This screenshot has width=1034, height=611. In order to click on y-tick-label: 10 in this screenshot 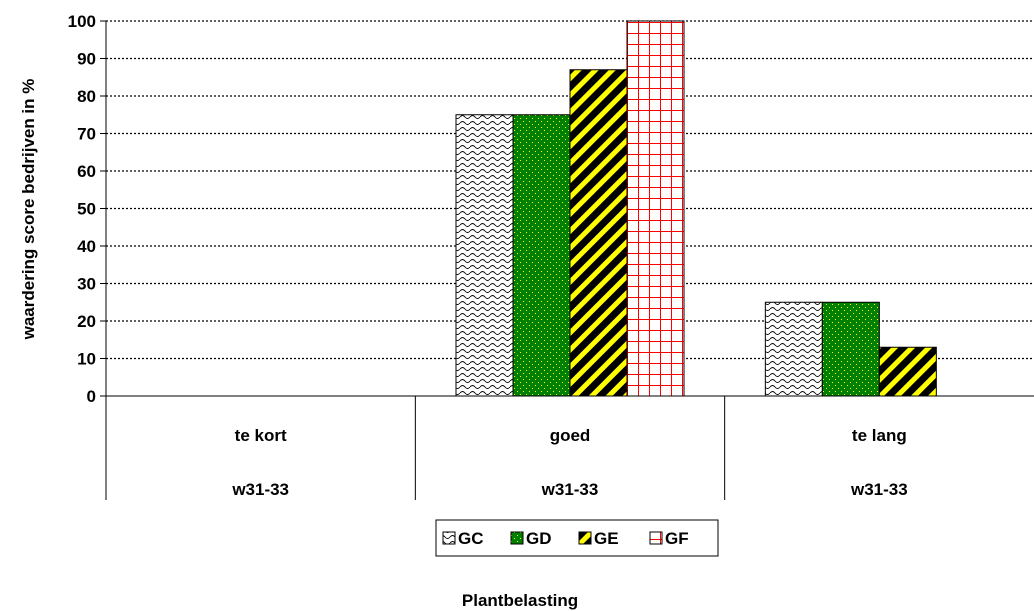, I will do `click(86, 359)`.